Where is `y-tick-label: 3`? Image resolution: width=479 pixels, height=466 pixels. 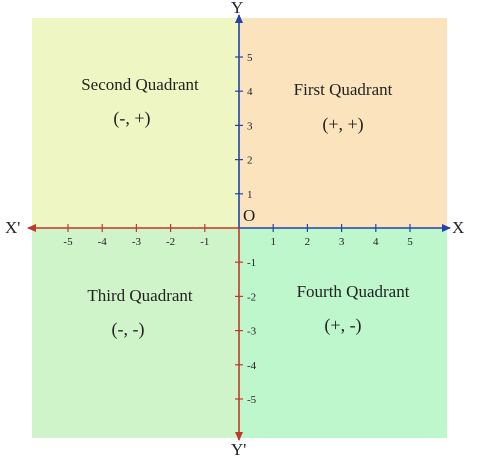 y-tick-label: 3 is located at coordinates (250, 126).